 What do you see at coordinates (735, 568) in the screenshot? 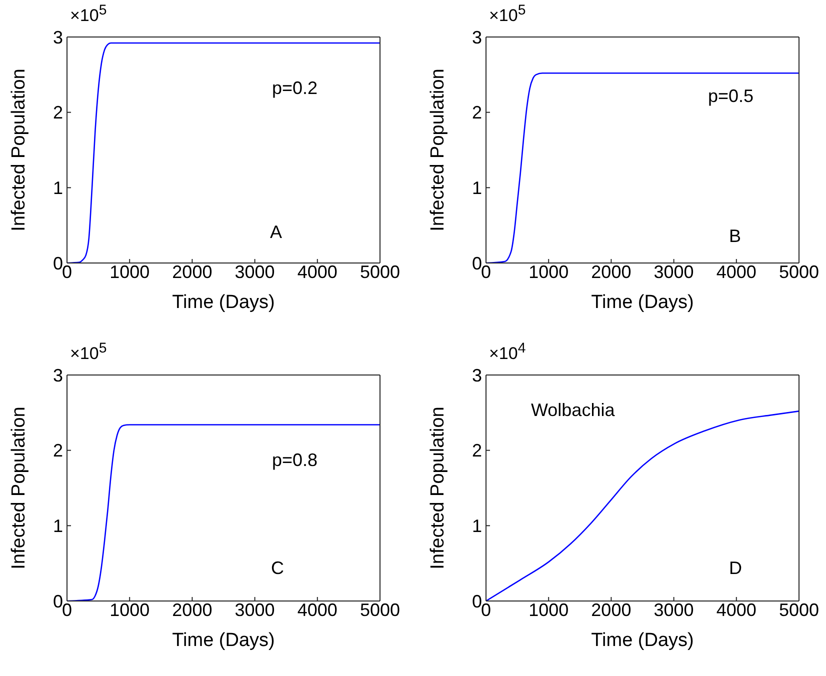
I see `annotation: D` at bounding box center [735, 568].